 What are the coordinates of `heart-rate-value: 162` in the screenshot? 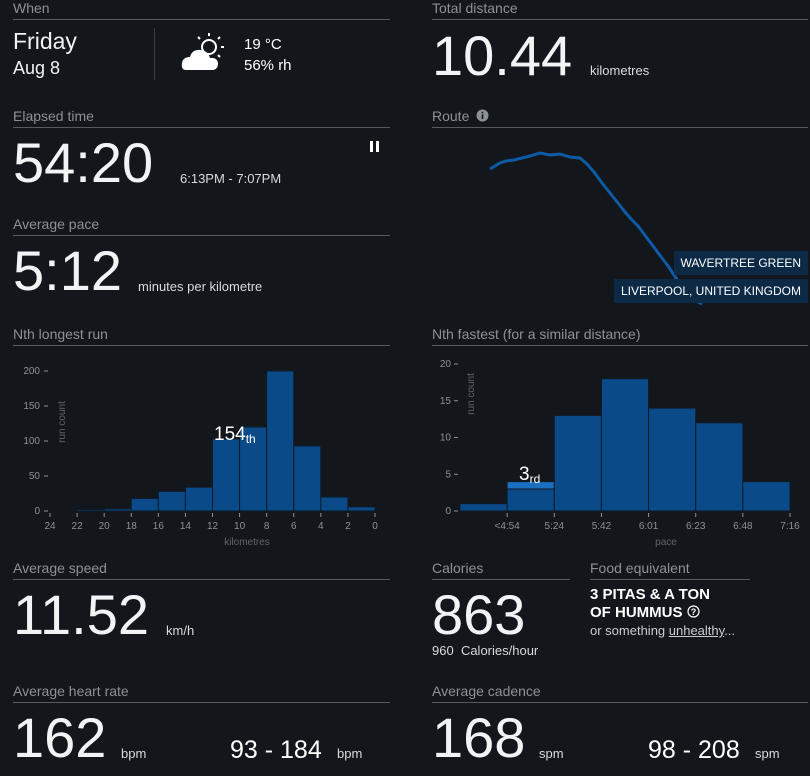 It's located at (60, 737).